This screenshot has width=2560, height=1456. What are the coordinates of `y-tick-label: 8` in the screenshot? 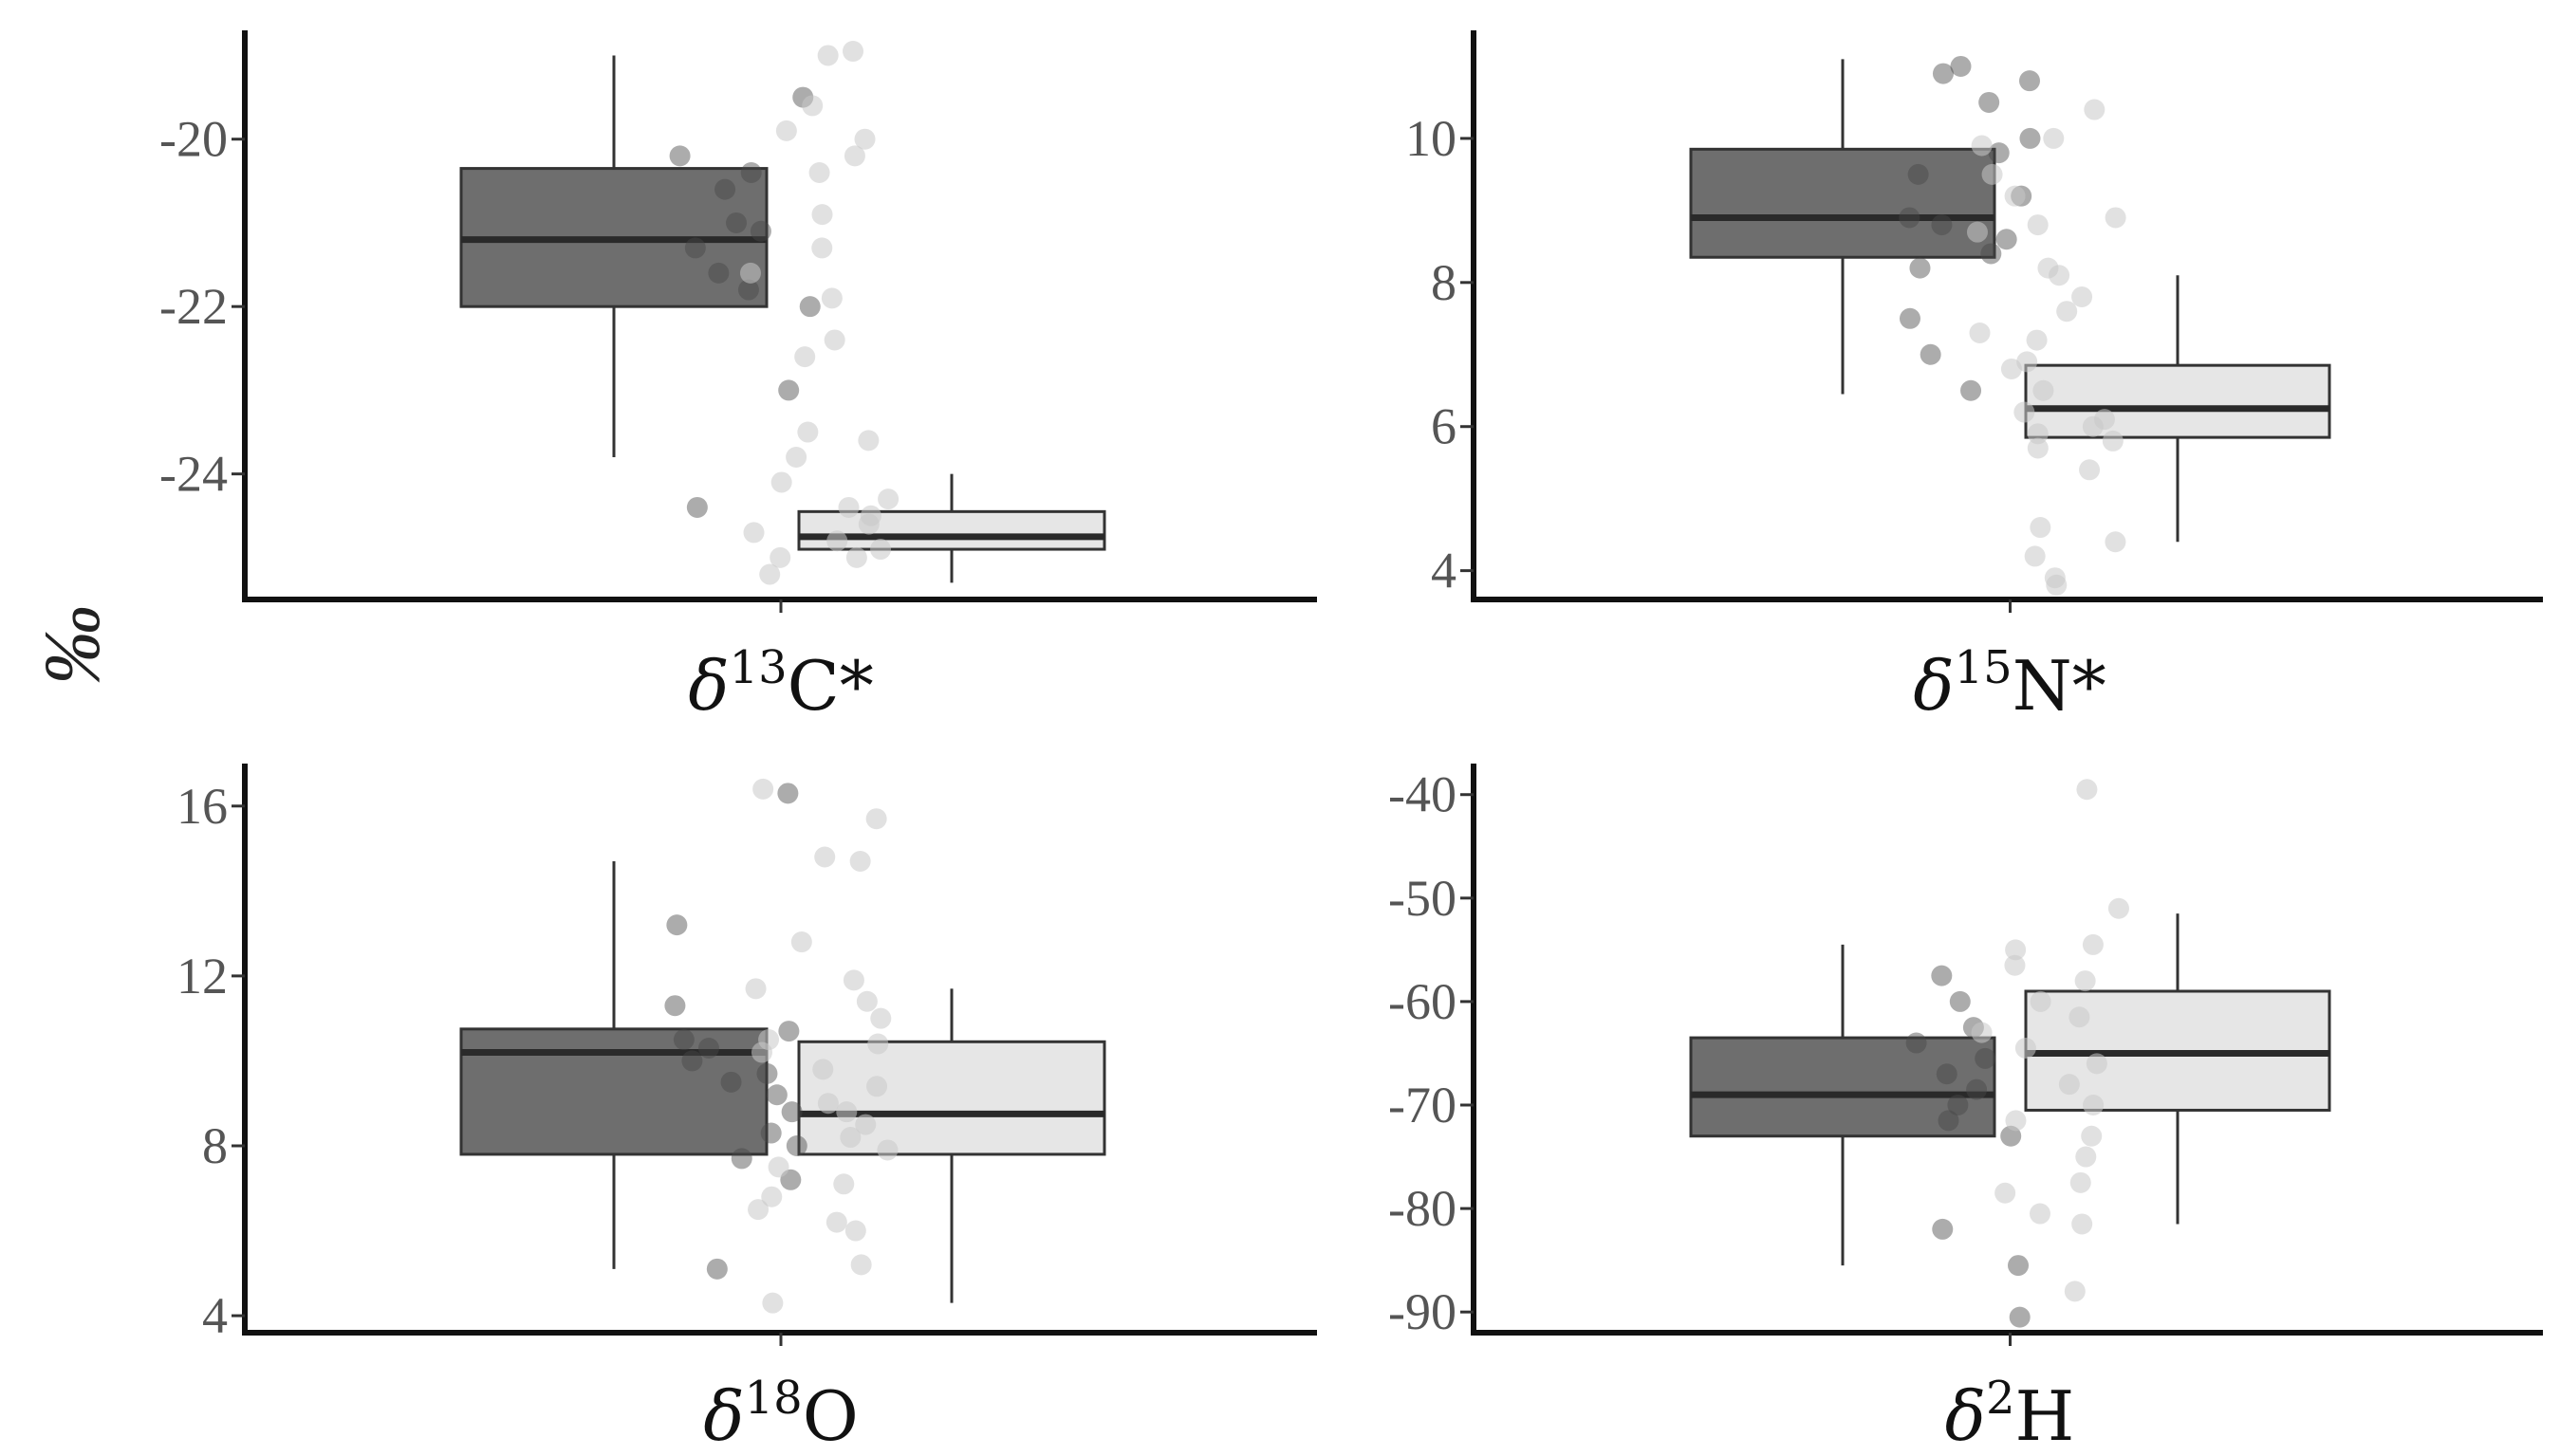 It's located at (1443, 282).